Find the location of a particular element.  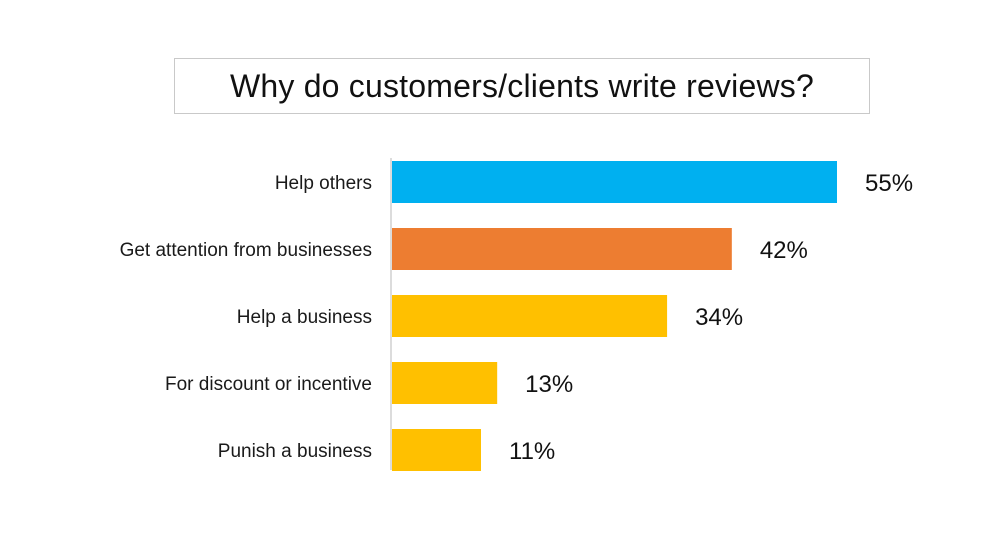

category-label-2: Help a business is located at coordinates (304, 317).